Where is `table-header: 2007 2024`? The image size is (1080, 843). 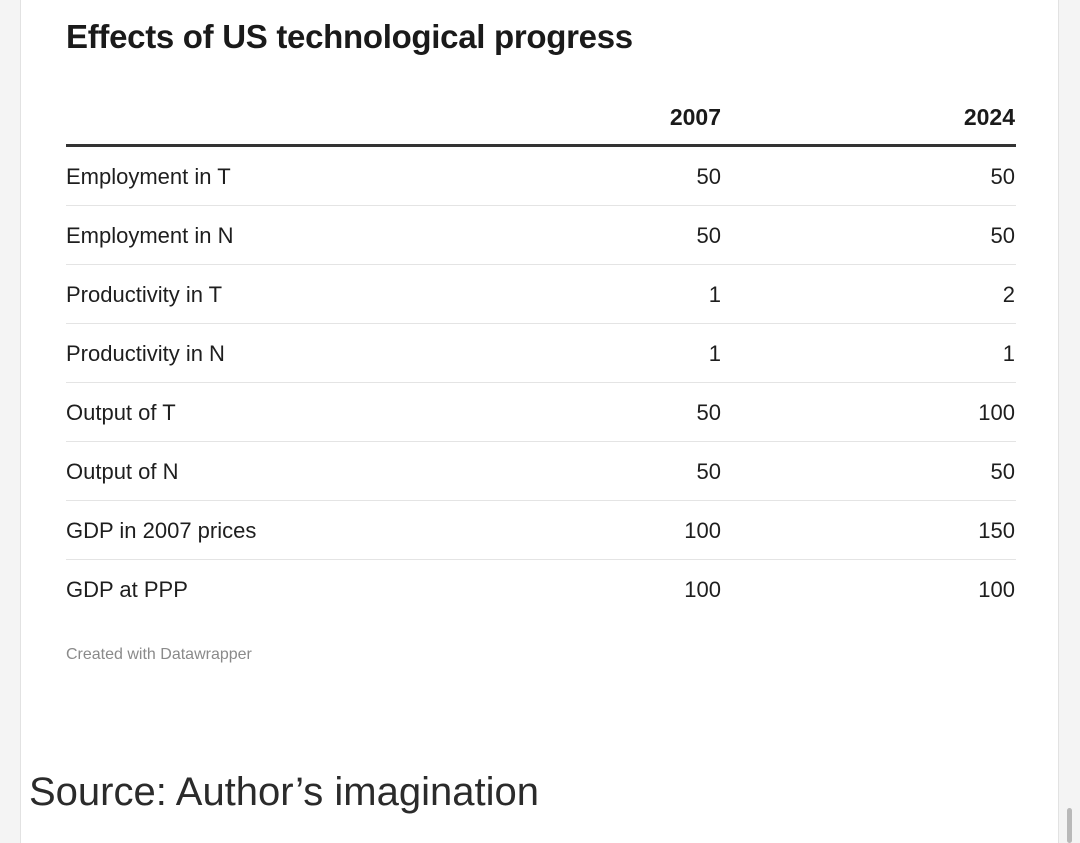
table-header: 2007 2024 is located at coordinates (541, 117).